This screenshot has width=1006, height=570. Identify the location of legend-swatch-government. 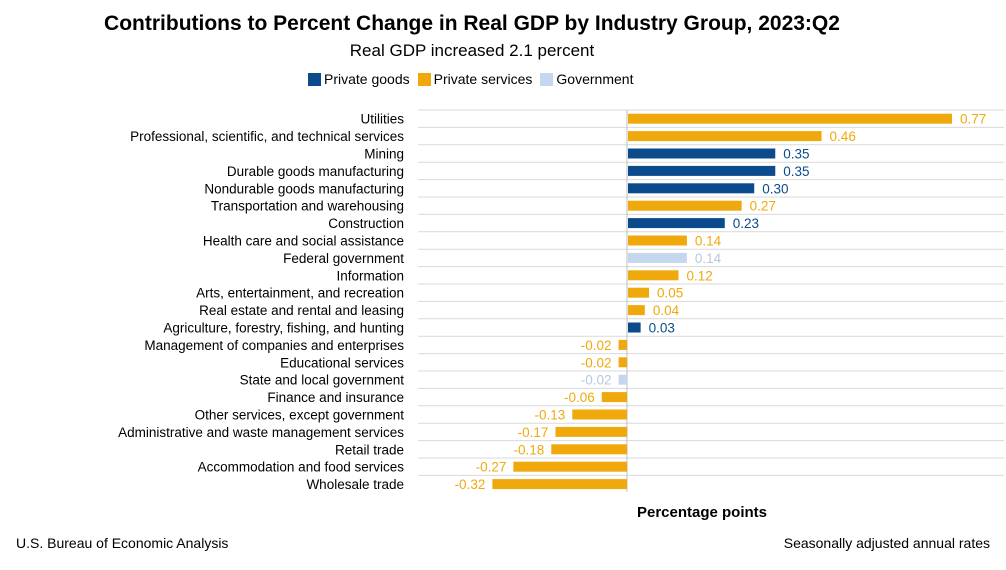
(547, 79).